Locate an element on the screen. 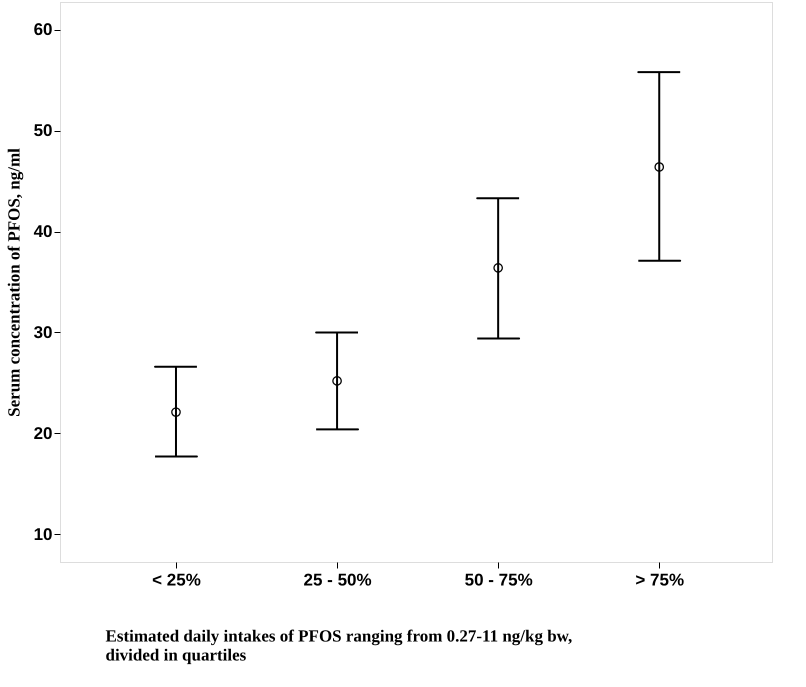 The height and width of the screenshot is (687, 806). y-tick-label: 60 is located at coordinates (43, 30).